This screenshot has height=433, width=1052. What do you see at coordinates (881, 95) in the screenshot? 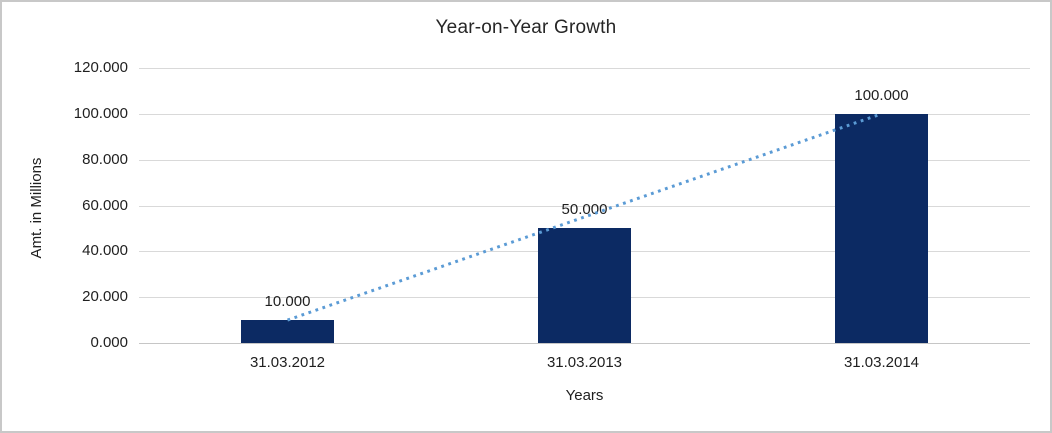
I see `bar-value-label: 100.000` at bounding box center [881, 95].